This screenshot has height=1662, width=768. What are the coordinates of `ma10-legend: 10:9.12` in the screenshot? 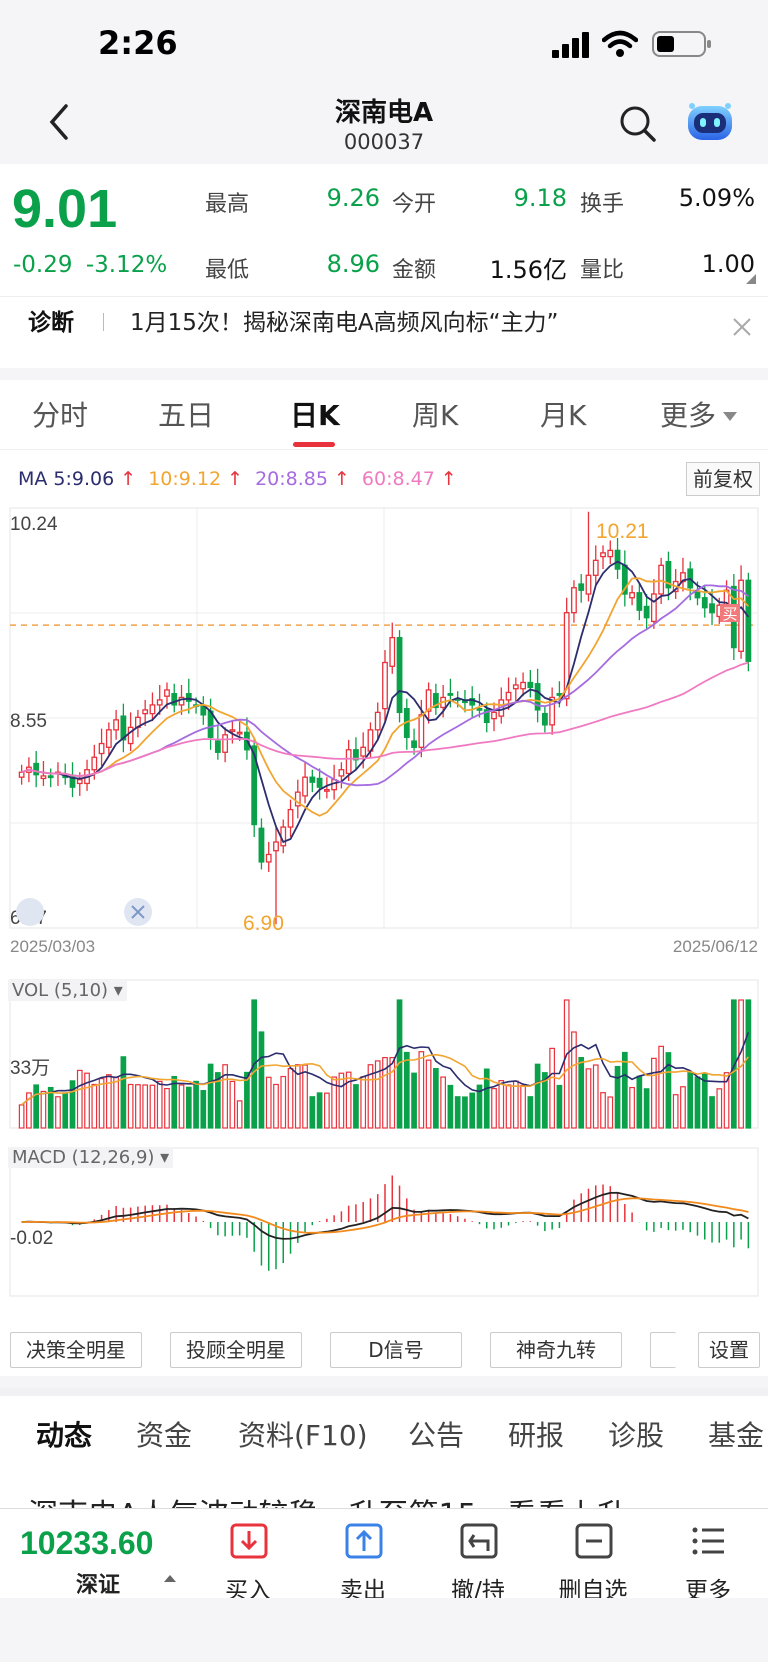 It's located at (185, 479).